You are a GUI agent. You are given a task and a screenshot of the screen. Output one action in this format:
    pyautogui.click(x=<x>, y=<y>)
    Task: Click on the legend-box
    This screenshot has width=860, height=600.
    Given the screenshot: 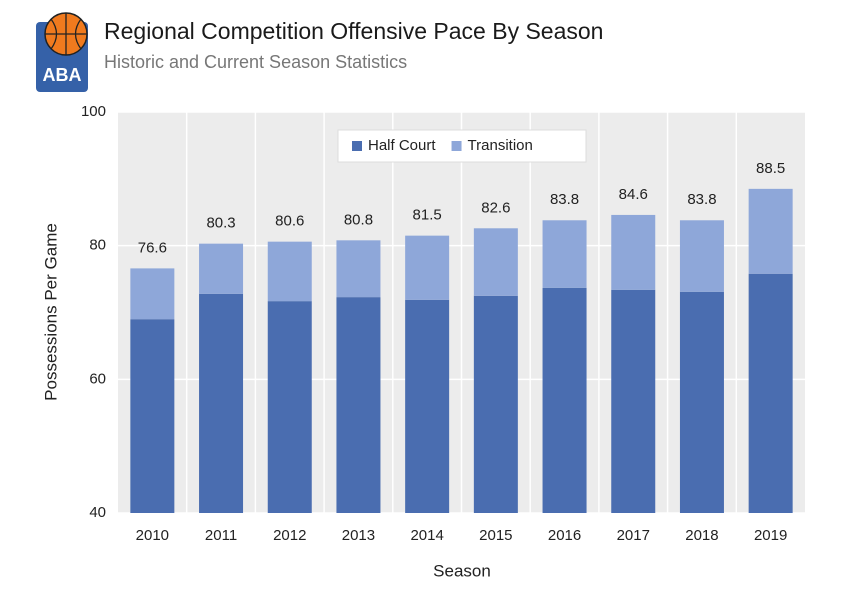 What is the action you would take?
    pyautogui.click(x=462, y=146)
    